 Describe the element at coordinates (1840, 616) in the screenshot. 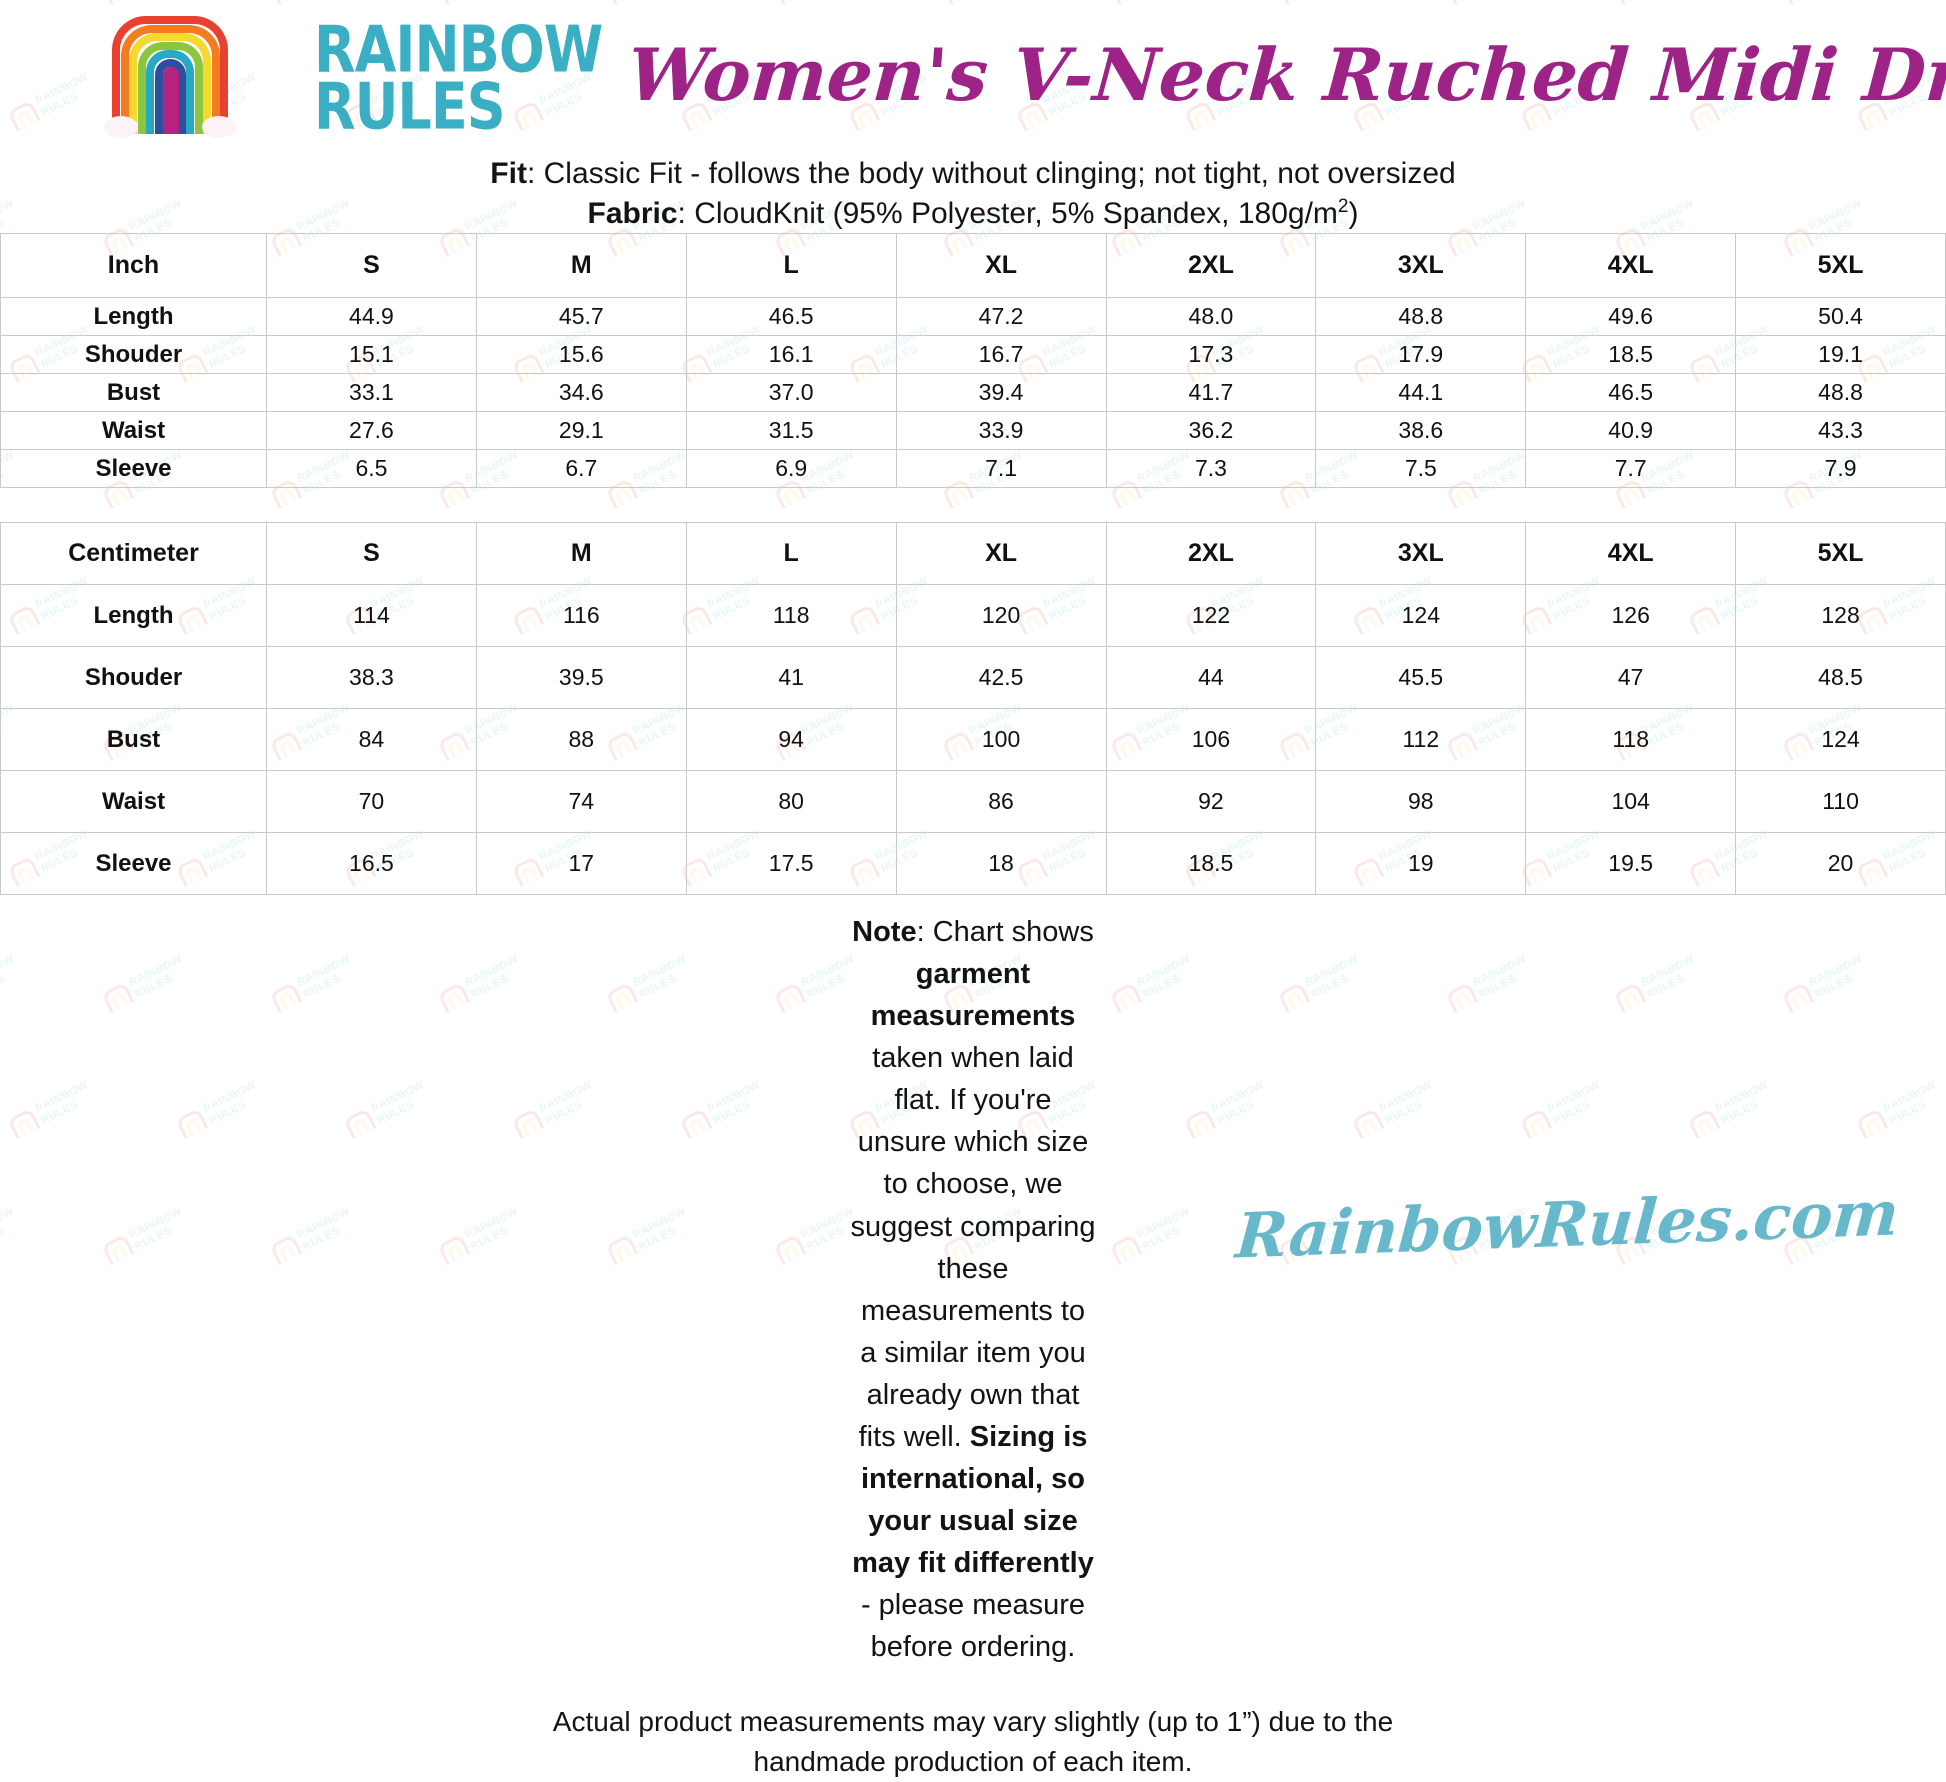

I see `cell-length-5xl: 128` at that location.